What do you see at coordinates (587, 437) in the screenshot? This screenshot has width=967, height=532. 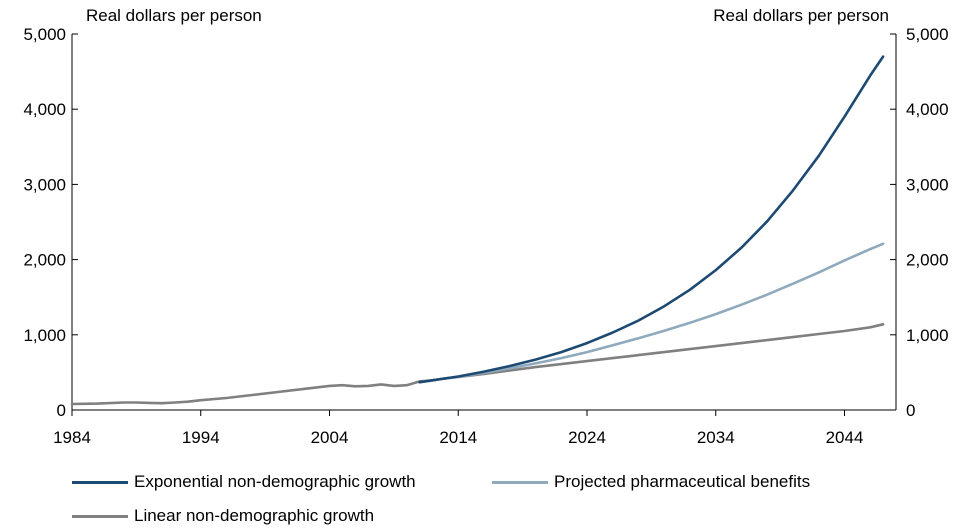 I see `x-tick-label: 2024` at bounding box center [587, 437].